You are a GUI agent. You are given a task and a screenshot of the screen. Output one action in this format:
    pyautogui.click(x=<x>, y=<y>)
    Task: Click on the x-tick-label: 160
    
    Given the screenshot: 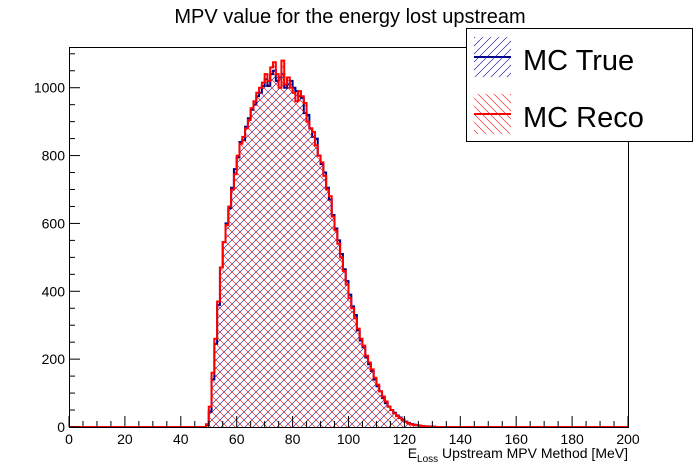 What is the action you would take?
    pyautogui.click(x=517, y=439)
    